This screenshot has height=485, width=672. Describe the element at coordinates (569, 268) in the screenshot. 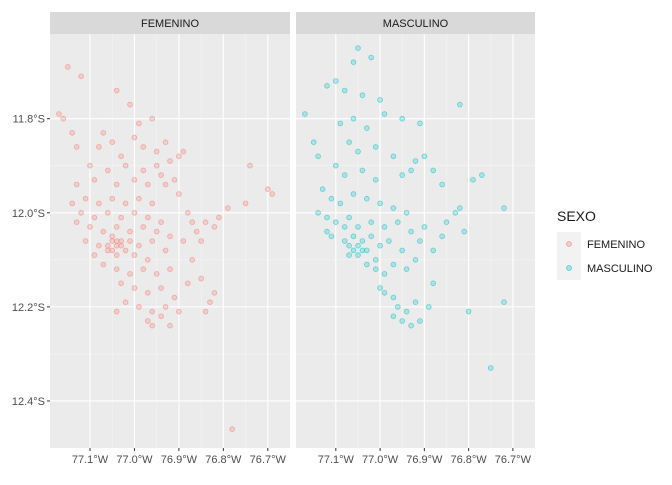

I see `legend-key-background` at that location.